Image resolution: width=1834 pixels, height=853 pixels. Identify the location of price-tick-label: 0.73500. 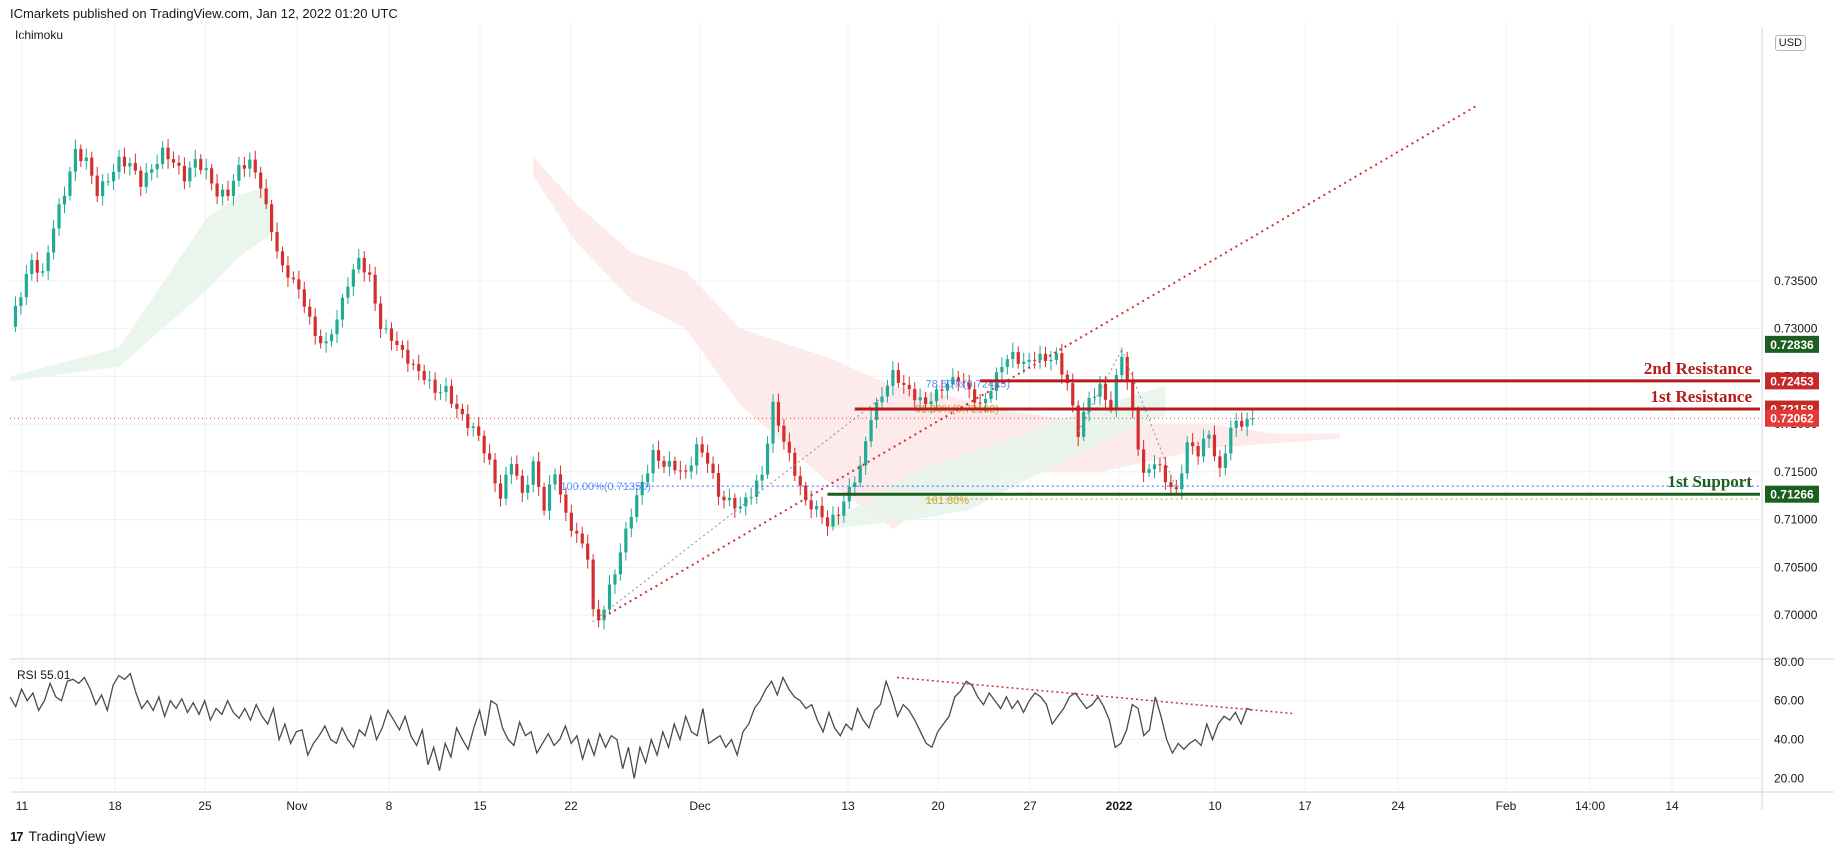
(1796, 281).